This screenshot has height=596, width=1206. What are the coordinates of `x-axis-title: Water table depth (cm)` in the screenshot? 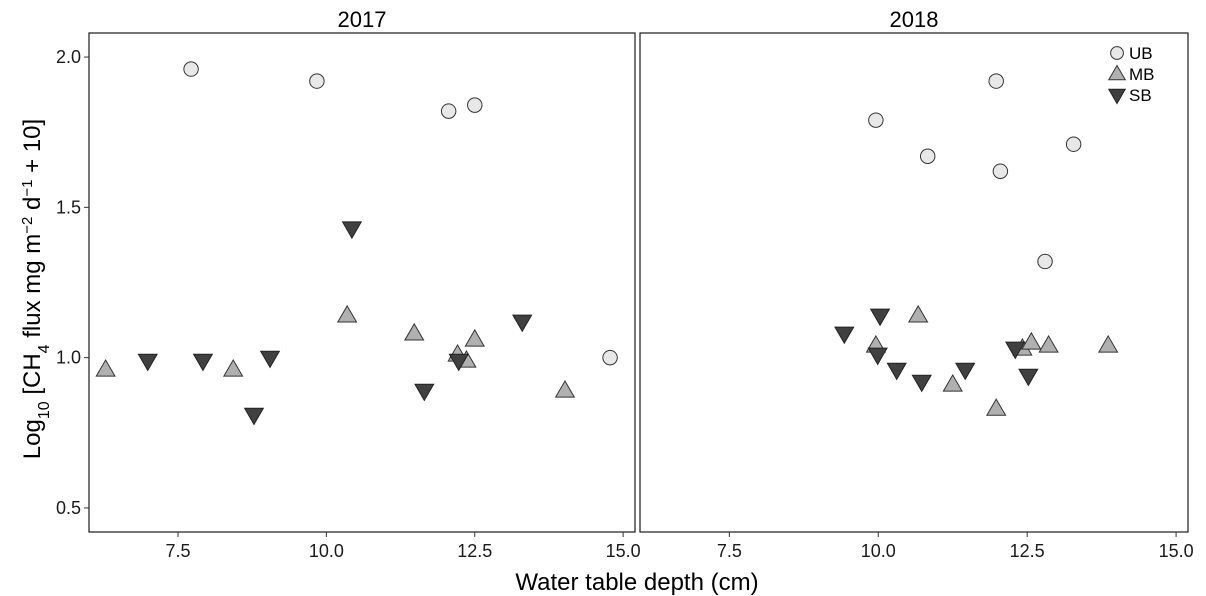 It's located at (636, 582).